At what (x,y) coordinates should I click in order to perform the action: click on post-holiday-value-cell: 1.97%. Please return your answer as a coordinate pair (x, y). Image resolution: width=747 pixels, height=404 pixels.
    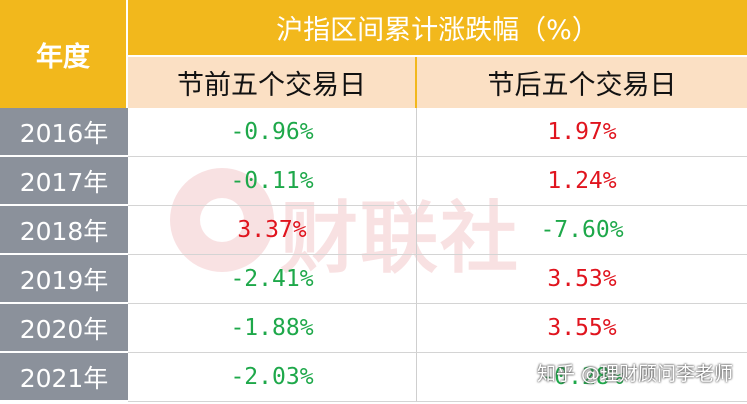
    Looking at the image, I should click on (582, 132).